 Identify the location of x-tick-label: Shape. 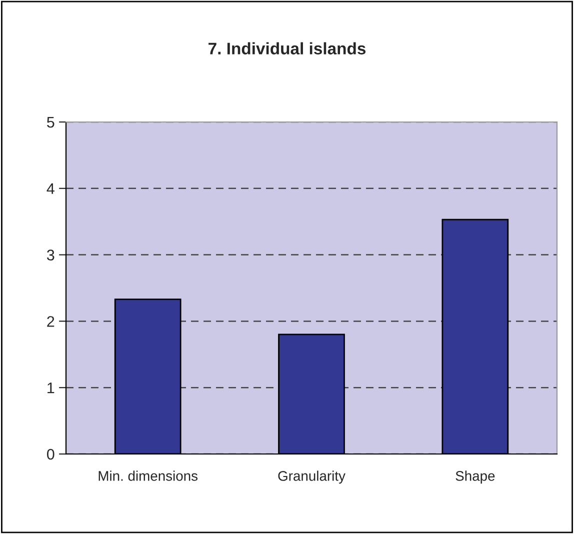
(475, 477).